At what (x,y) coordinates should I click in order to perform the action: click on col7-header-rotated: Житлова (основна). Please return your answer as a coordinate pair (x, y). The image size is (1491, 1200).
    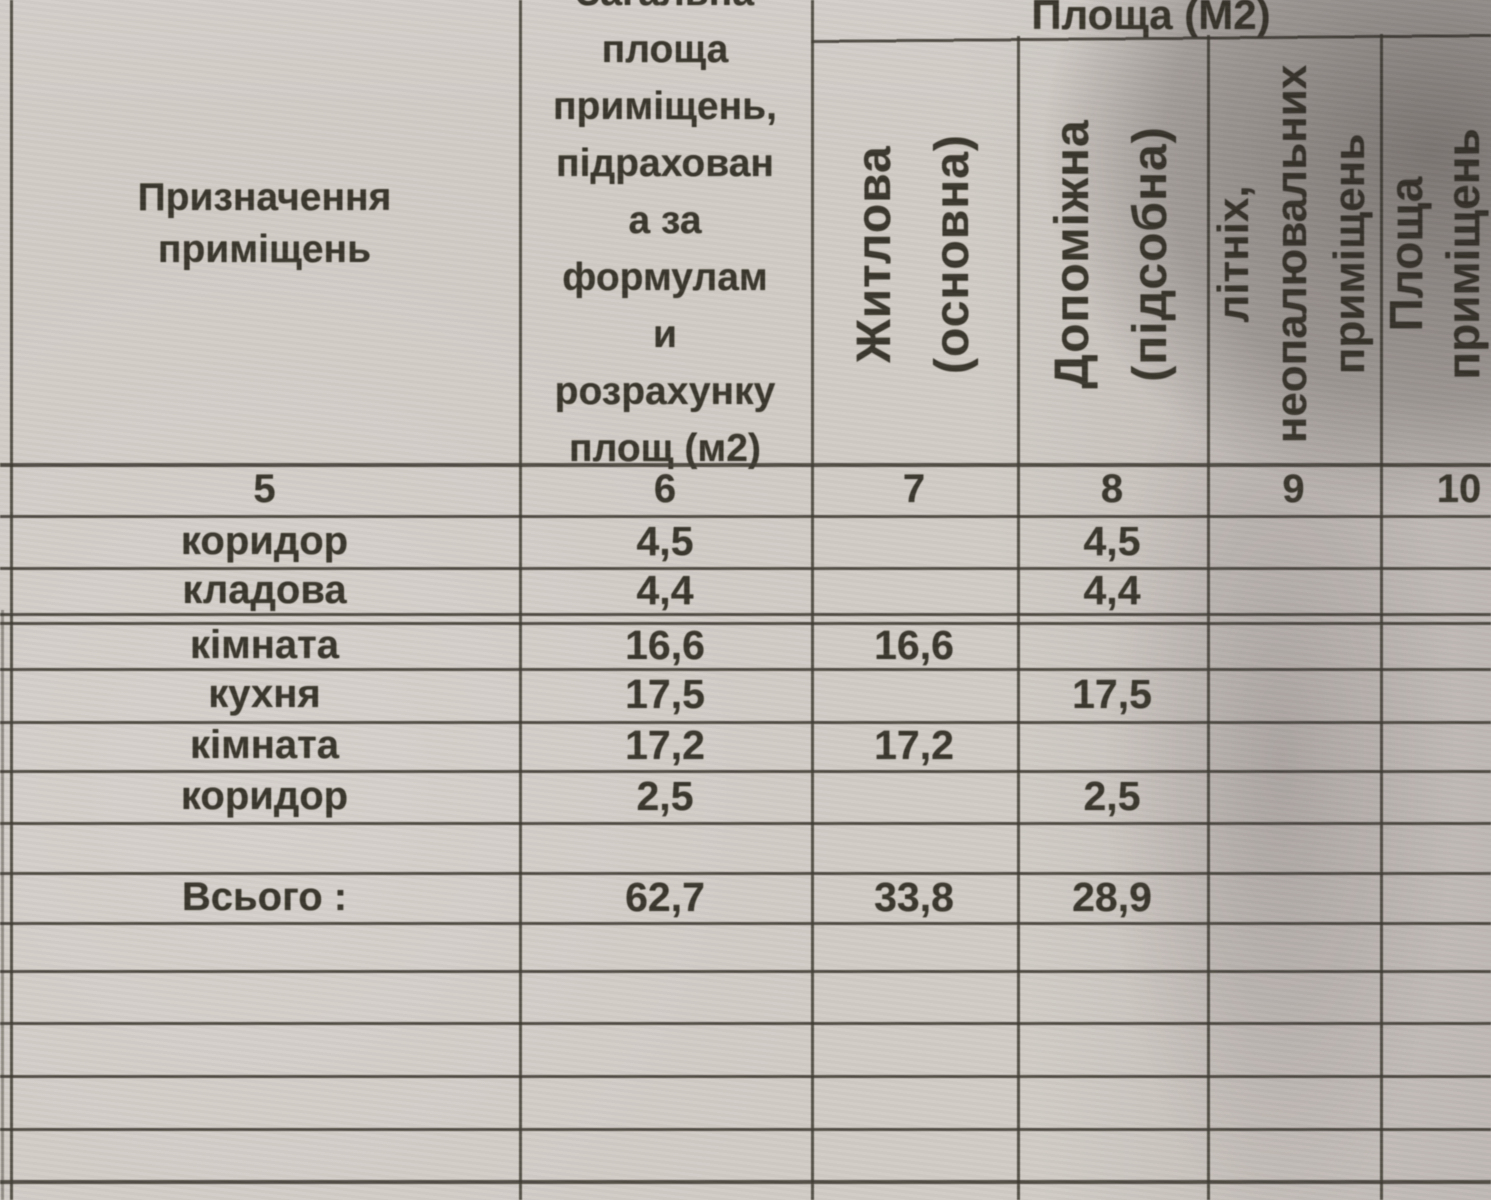
    Looking at the image, I should click on (914, 254).